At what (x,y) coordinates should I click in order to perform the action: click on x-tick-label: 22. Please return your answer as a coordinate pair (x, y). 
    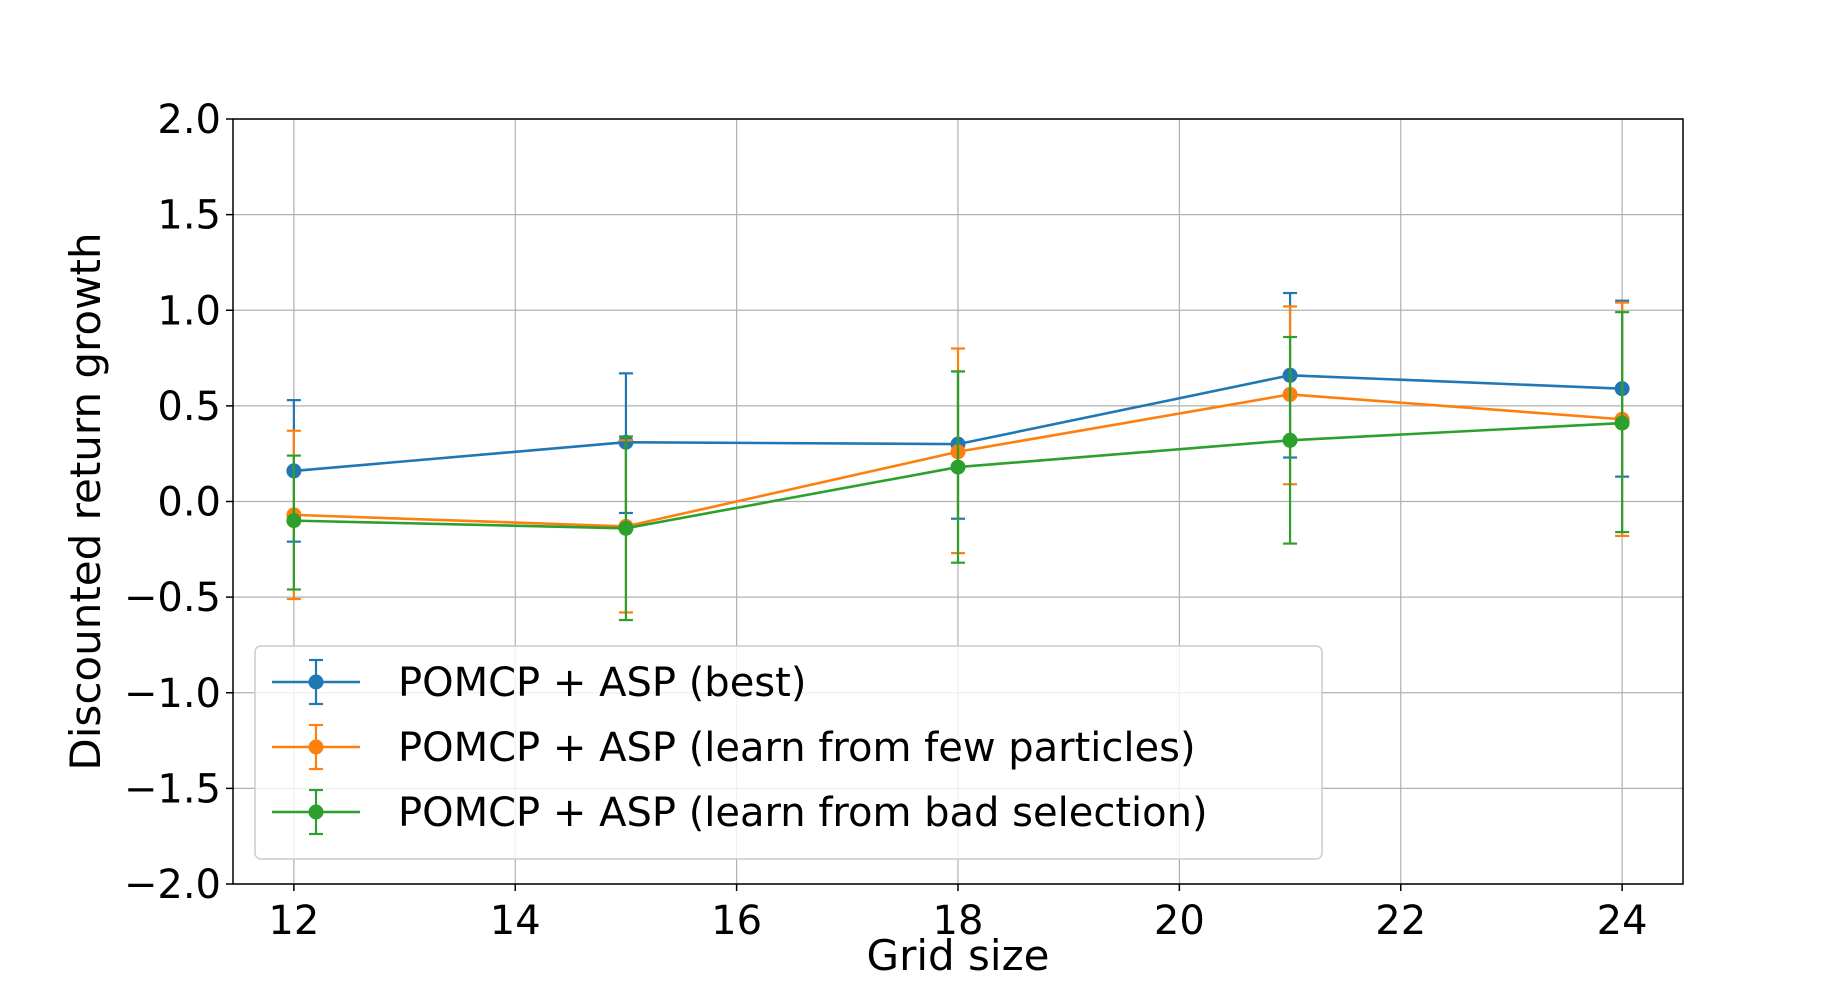
    Looking at the image, I should click on (1400, 921).